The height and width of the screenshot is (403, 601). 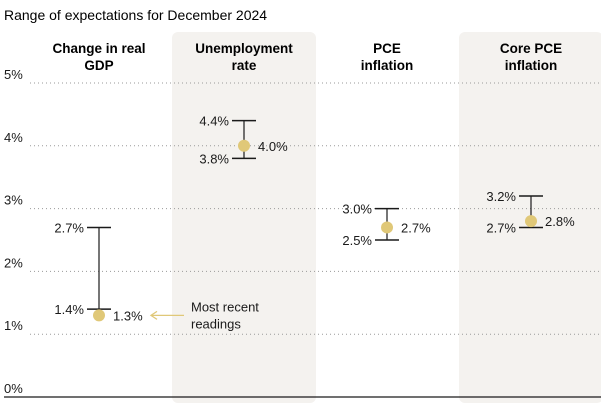 I want to click on low-label: 2.5%, so click(x=357, y=240).